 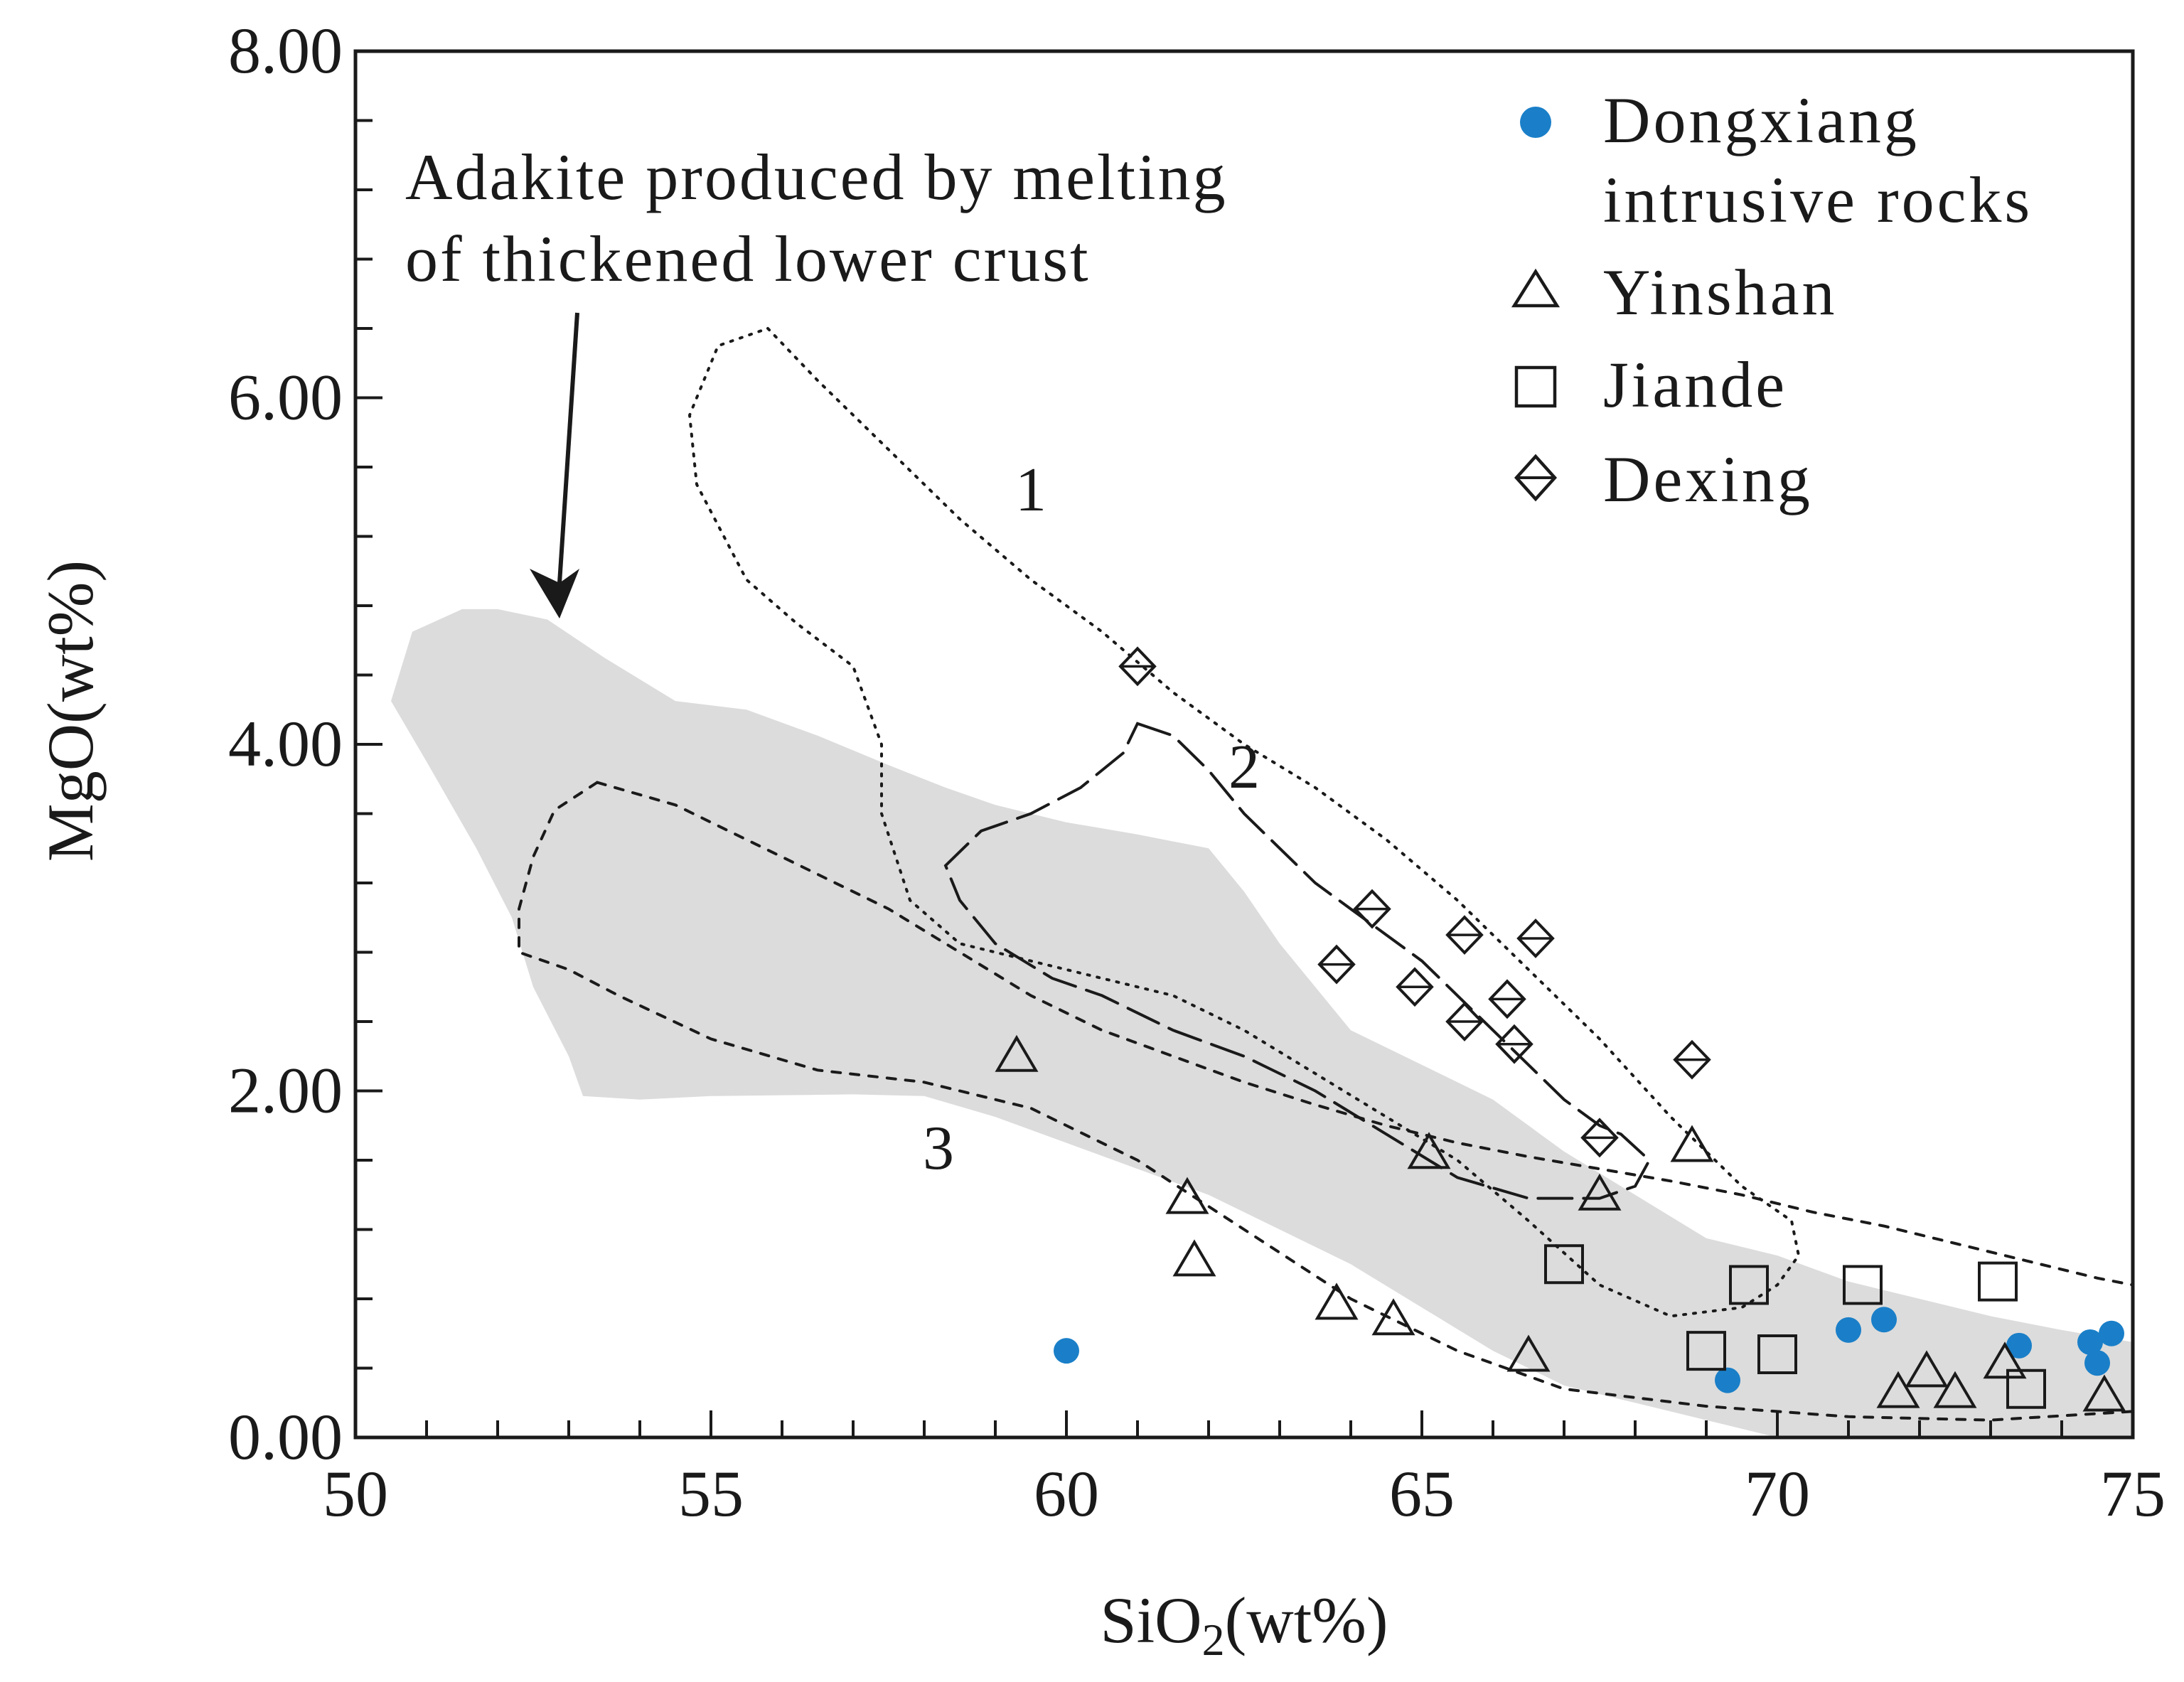 I want to click on legend-marker-dexing, so click(x=1536, y=478).